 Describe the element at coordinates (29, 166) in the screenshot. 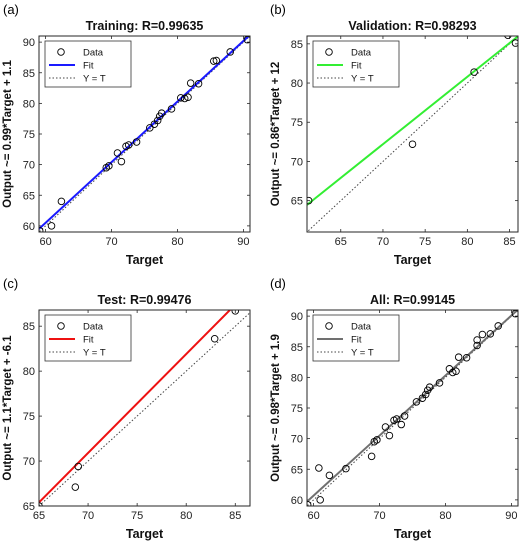

I see `y-tick-label: 70` at that location.